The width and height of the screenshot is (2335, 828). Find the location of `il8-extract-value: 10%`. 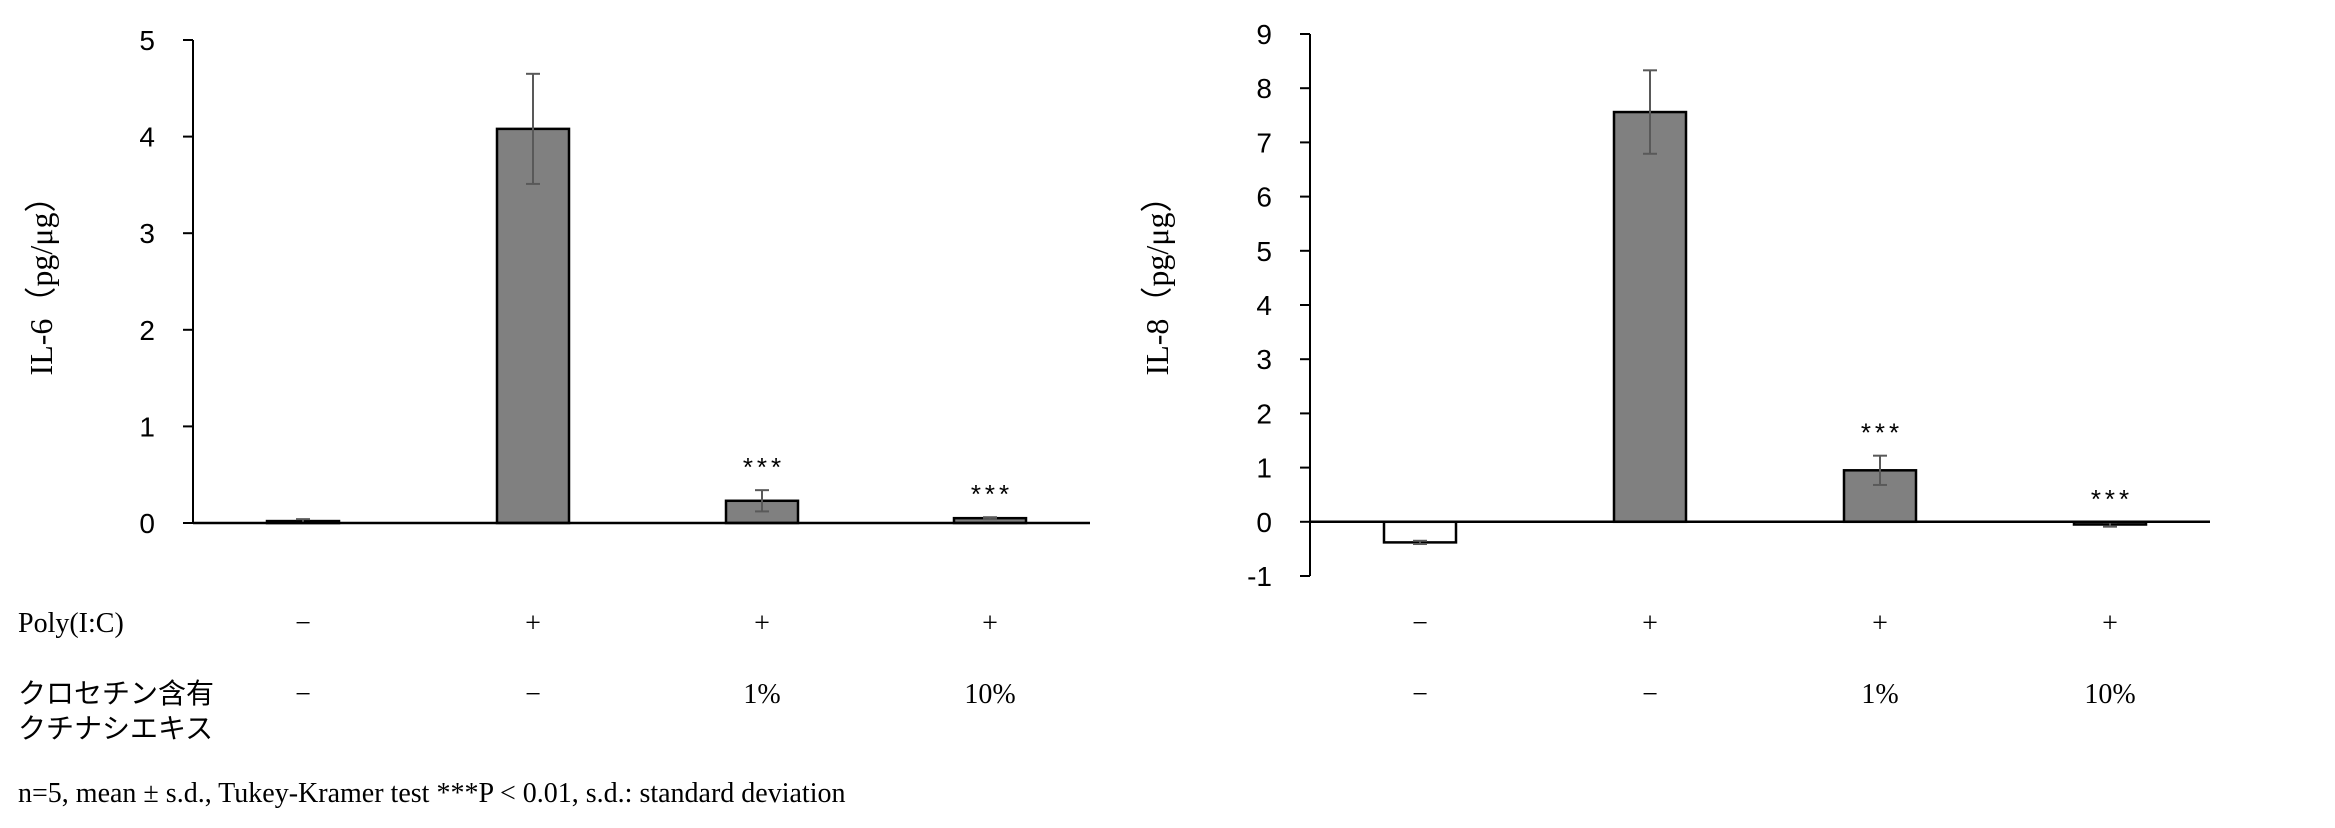

il8-extract-value: 10% is located at coordinates (2109, 694).